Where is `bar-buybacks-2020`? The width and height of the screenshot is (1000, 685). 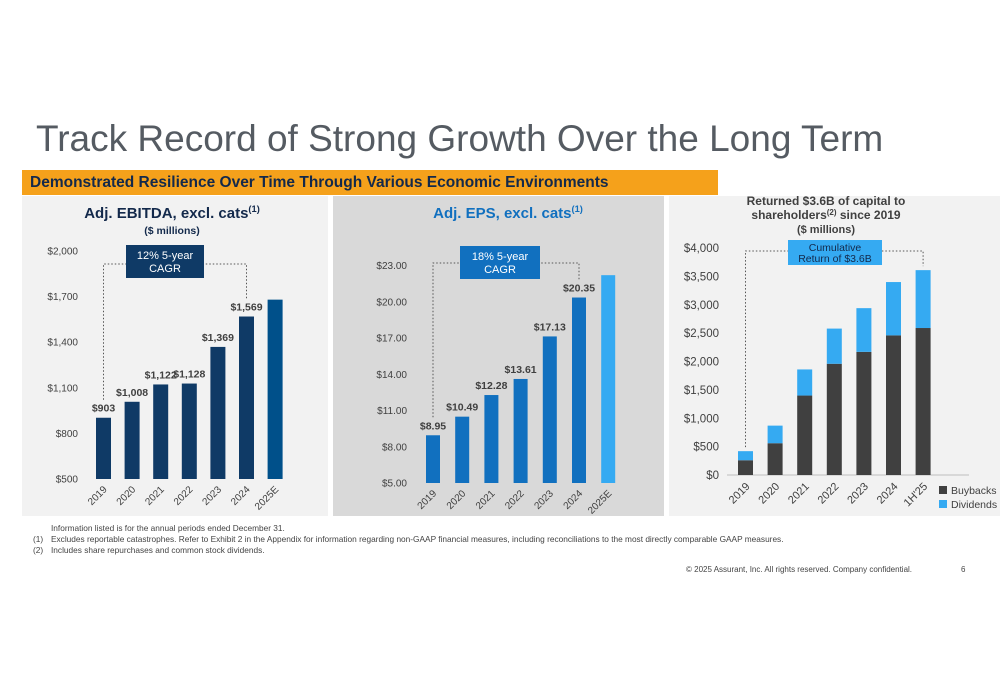
bar-buybacks-2020 is located at coordinates (775, 459).